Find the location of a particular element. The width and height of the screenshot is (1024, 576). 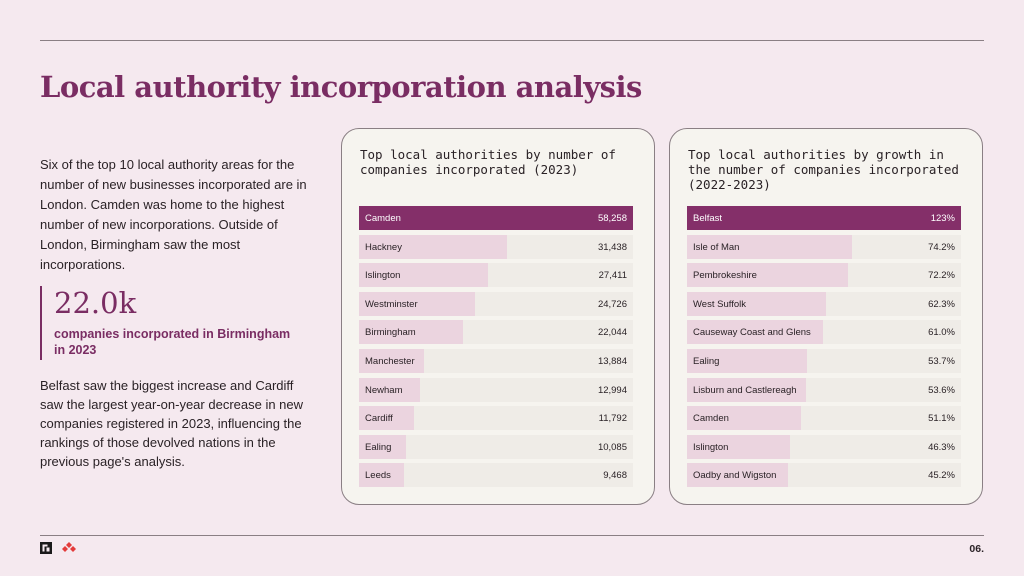

bar-row: Hackney 31,438 is located at coordinates (496, 246).